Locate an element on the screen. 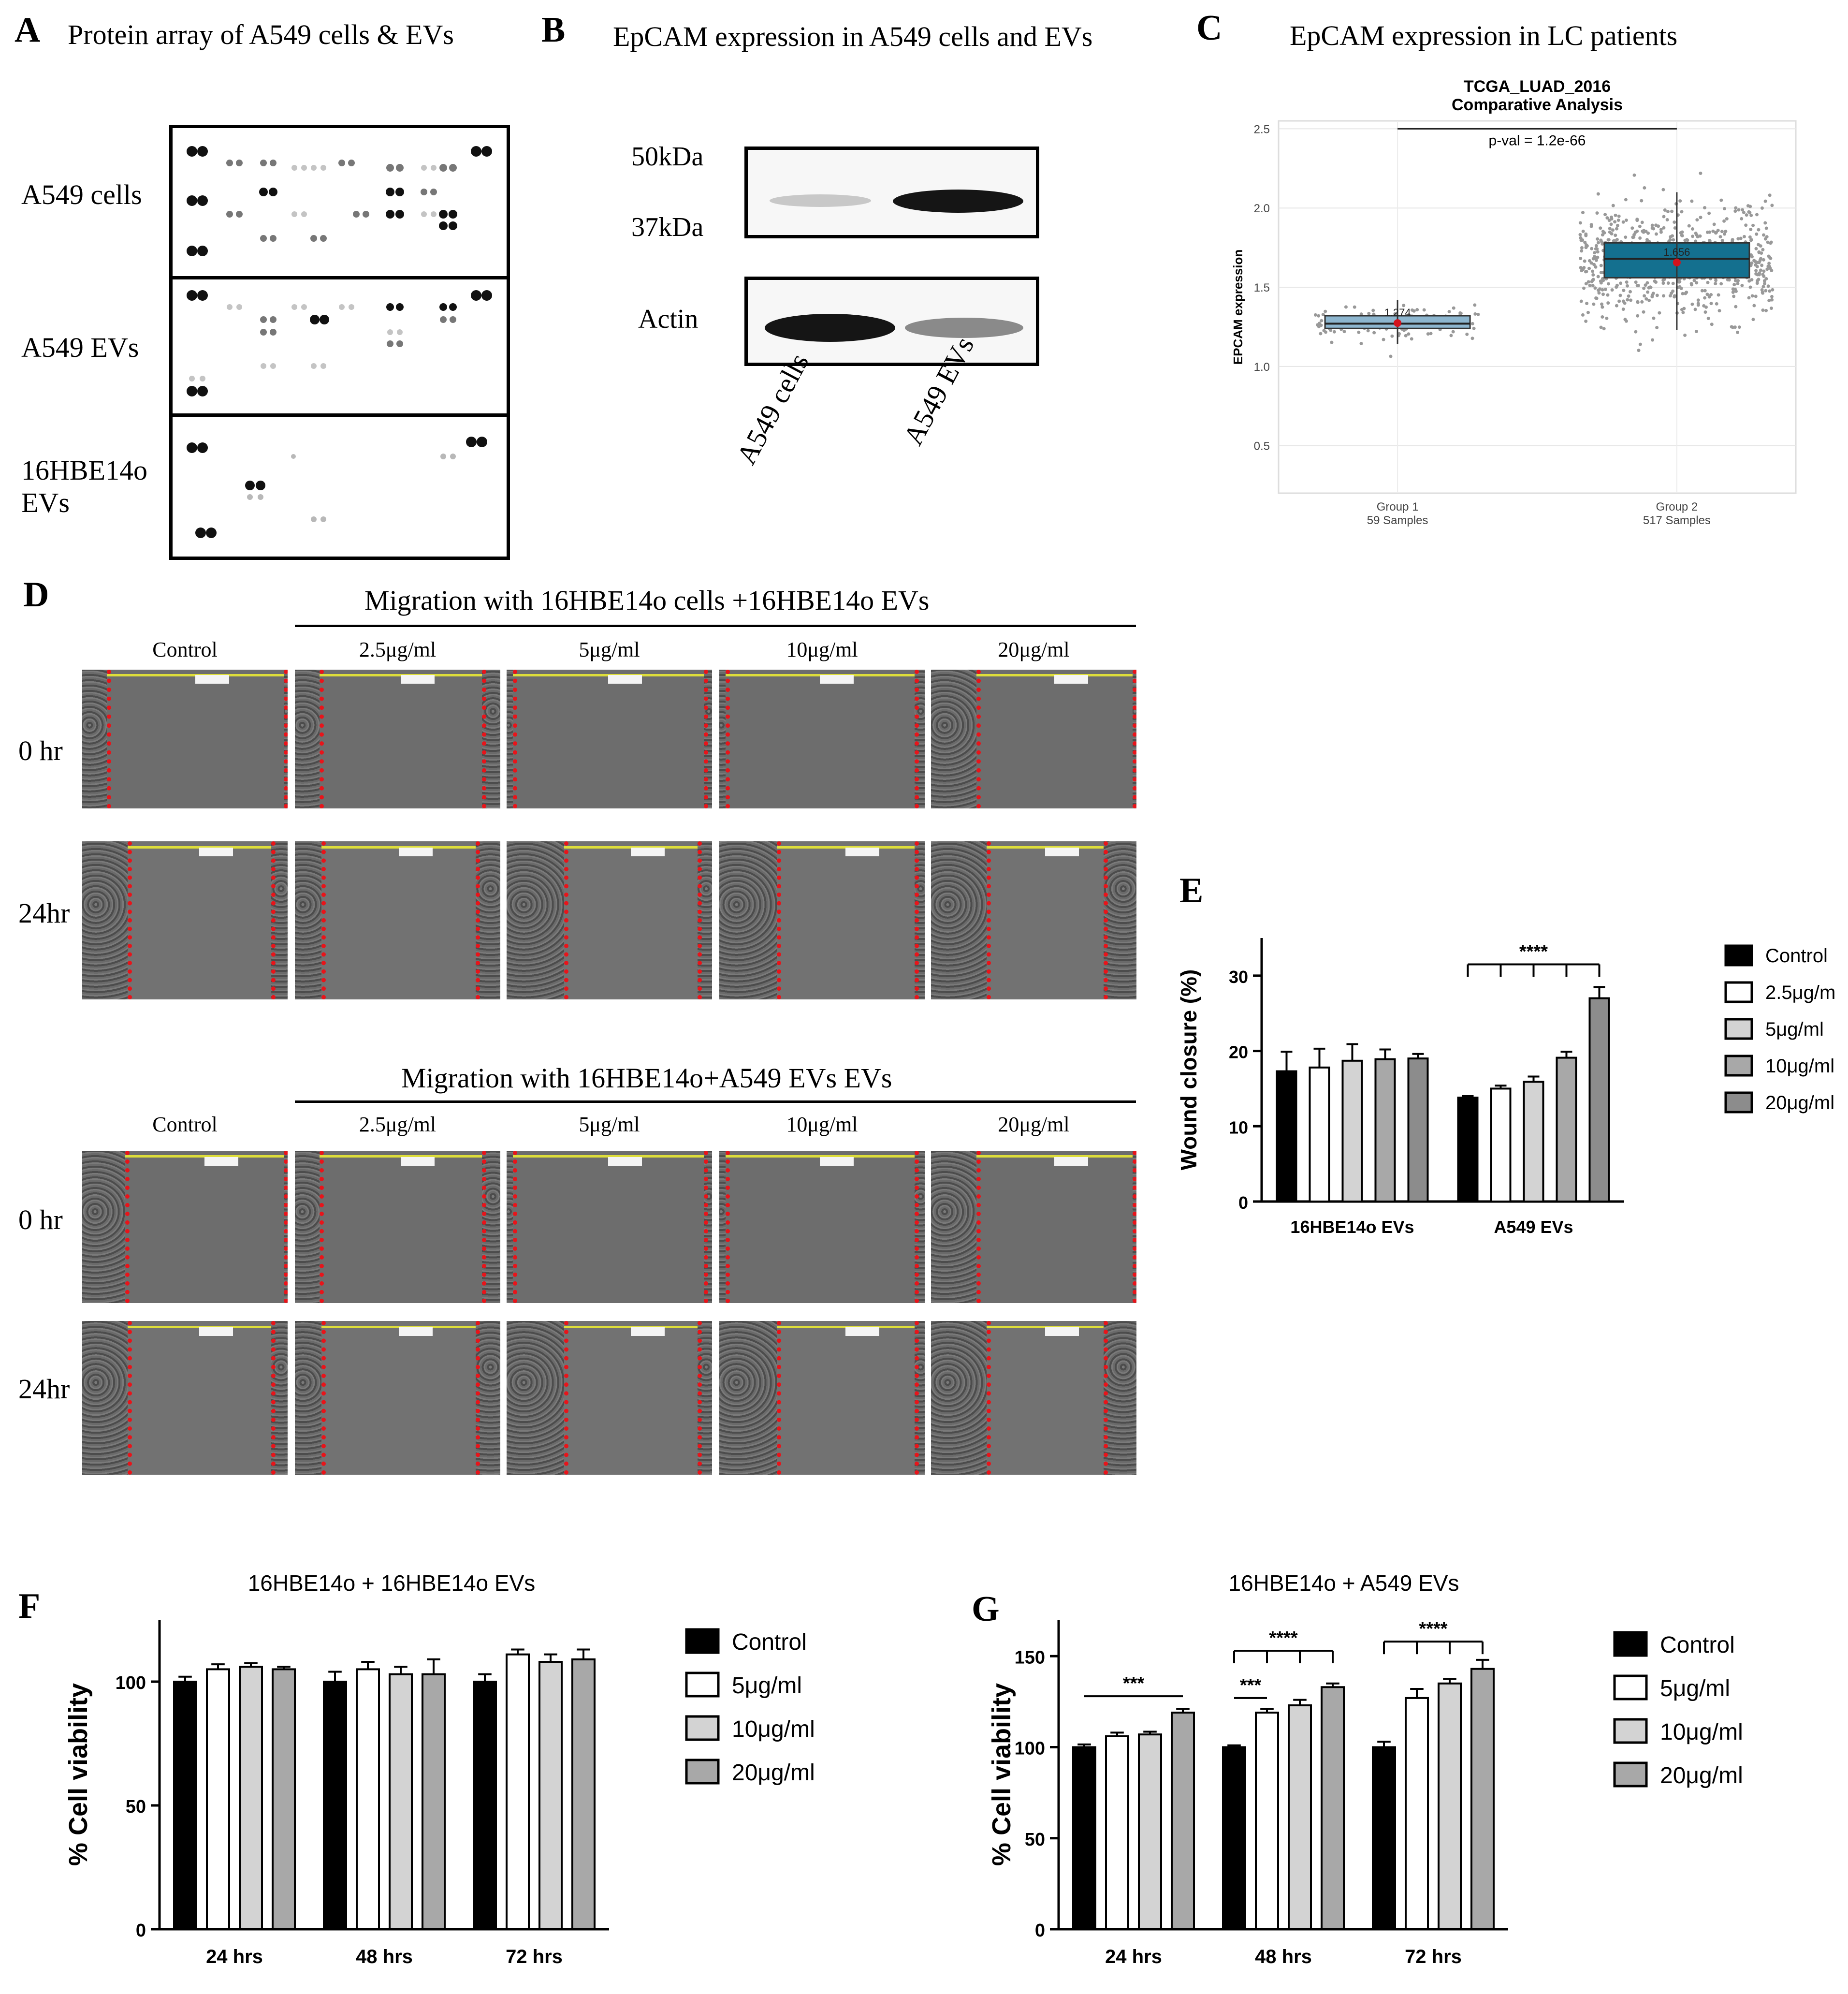  migration-top-col-0: Control is located at coordinates (185, 649).